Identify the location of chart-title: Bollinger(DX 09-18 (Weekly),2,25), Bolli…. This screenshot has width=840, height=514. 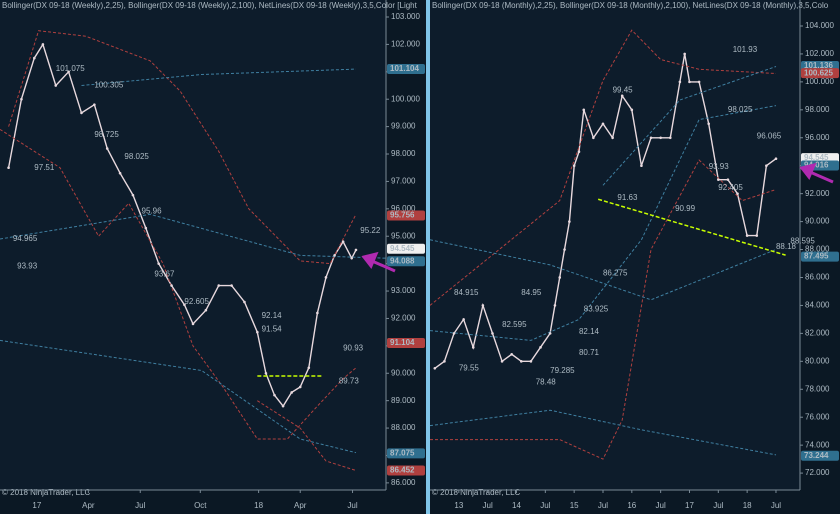
(210, 5).